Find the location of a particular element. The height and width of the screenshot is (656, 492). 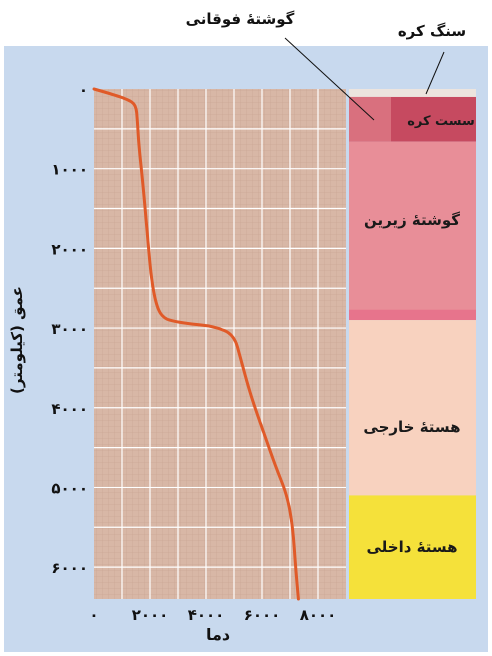

x-tick-label: ۶۰۰۰ is located at coordinates (262, 615).